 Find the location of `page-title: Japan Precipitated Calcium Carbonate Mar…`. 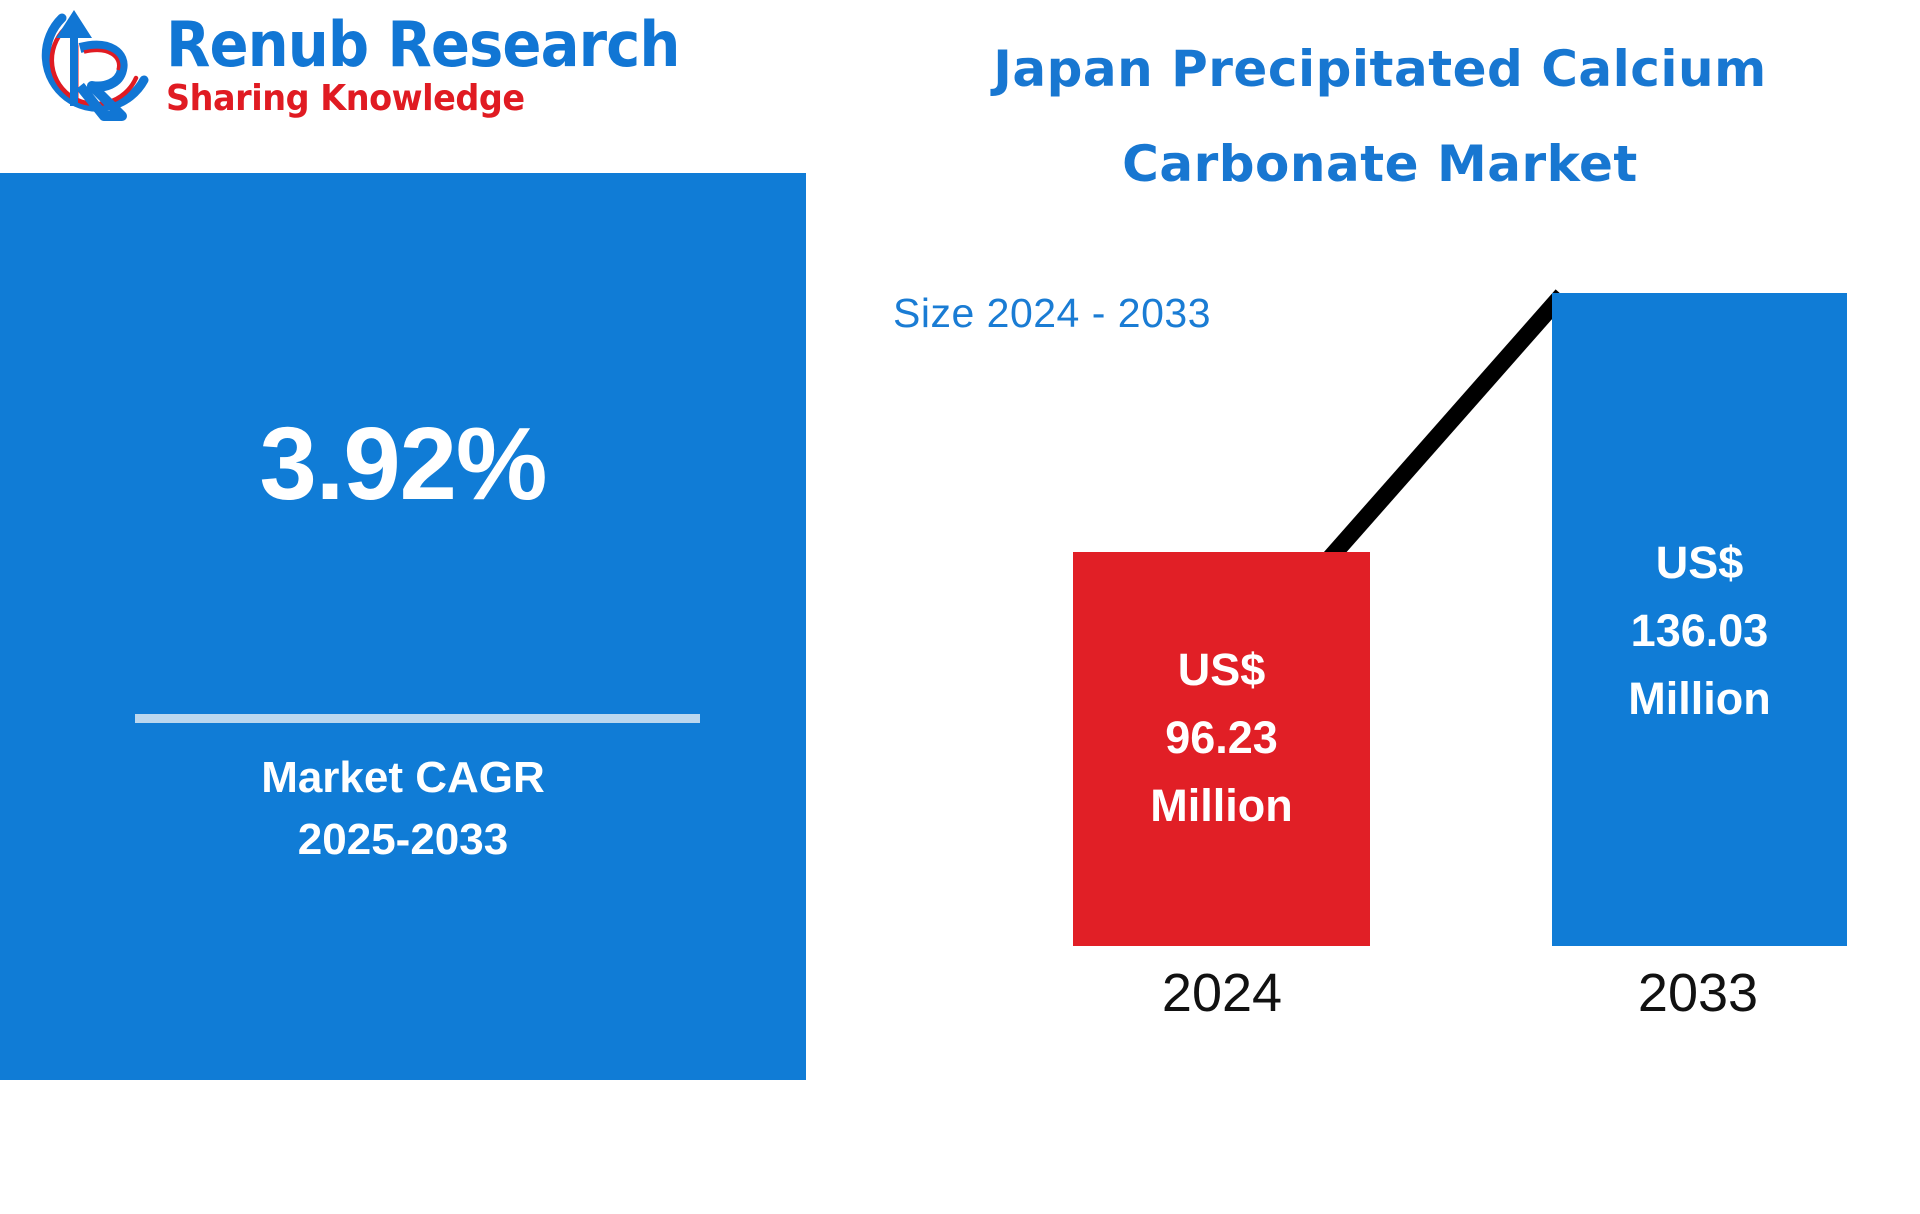

page-title: Japan Precipitated Calcium Carbonate Mar… is located at coordinates (1380, 117).